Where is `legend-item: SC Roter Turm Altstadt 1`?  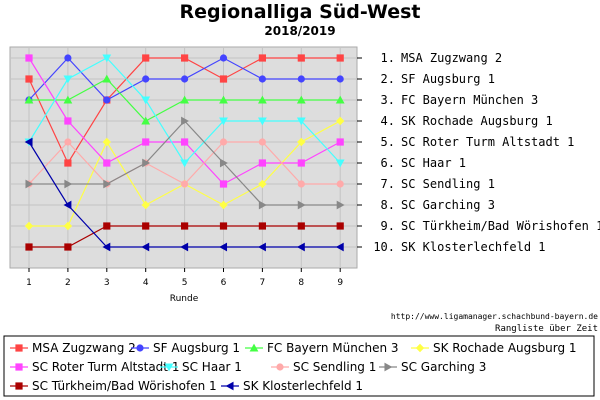 legend-item: SC Roter Turm Altstadt 1 is located at coordinates (94, 367).